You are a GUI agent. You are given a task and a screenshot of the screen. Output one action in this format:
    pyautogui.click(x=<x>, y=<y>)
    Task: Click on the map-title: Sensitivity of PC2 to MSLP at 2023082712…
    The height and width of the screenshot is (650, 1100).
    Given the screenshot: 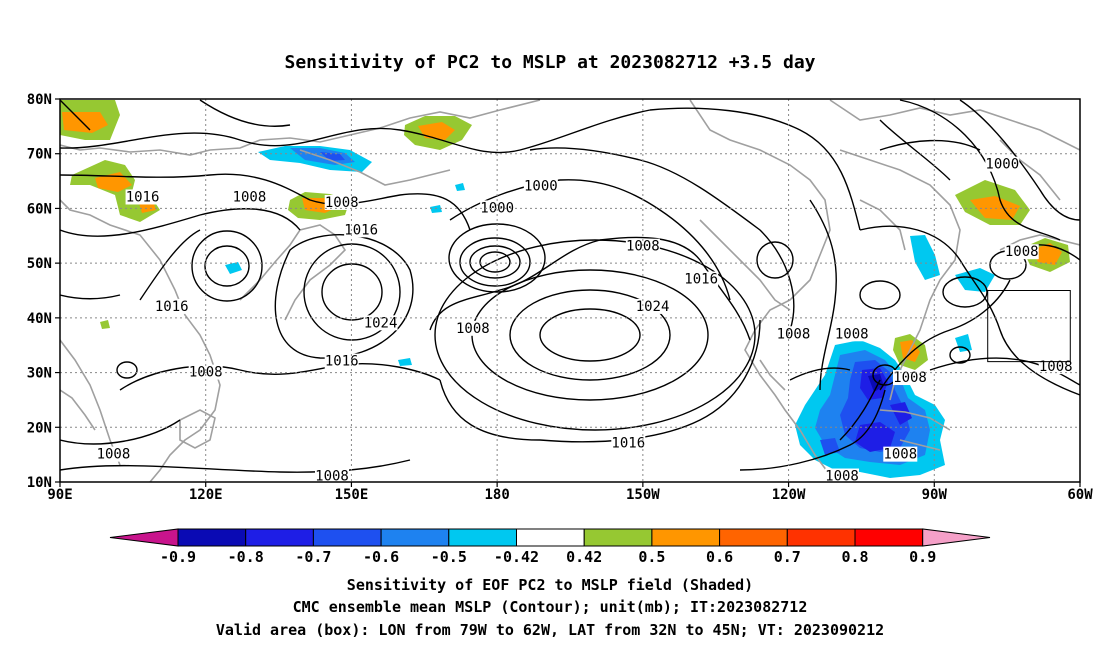 What is the action you would take?
    pyautogui.click(x=549, y=62)
    